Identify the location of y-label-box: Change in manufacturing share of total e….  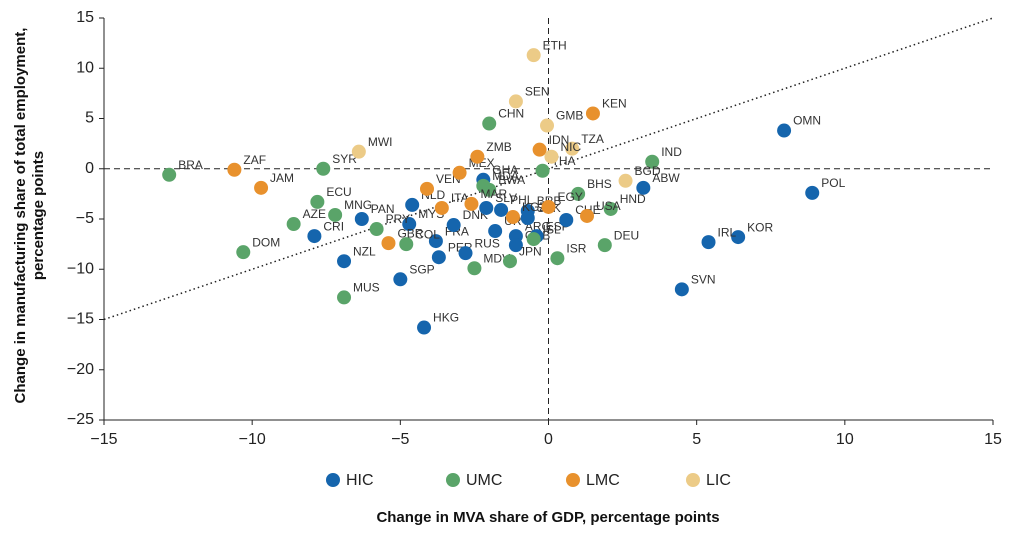
(29, 215).